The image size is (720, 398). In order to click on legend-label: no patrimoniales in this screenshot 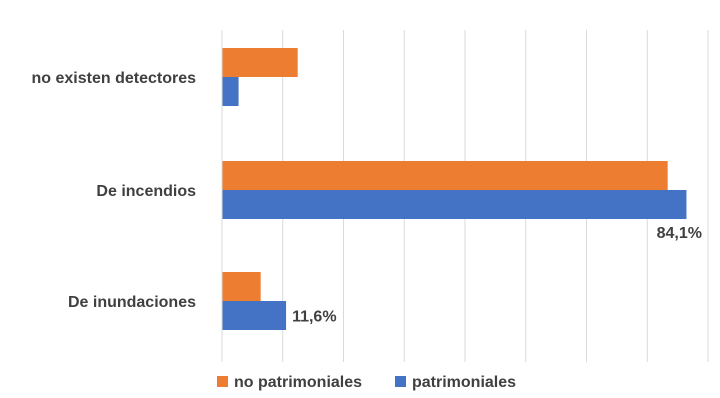, I will do `click(298, 382)`.